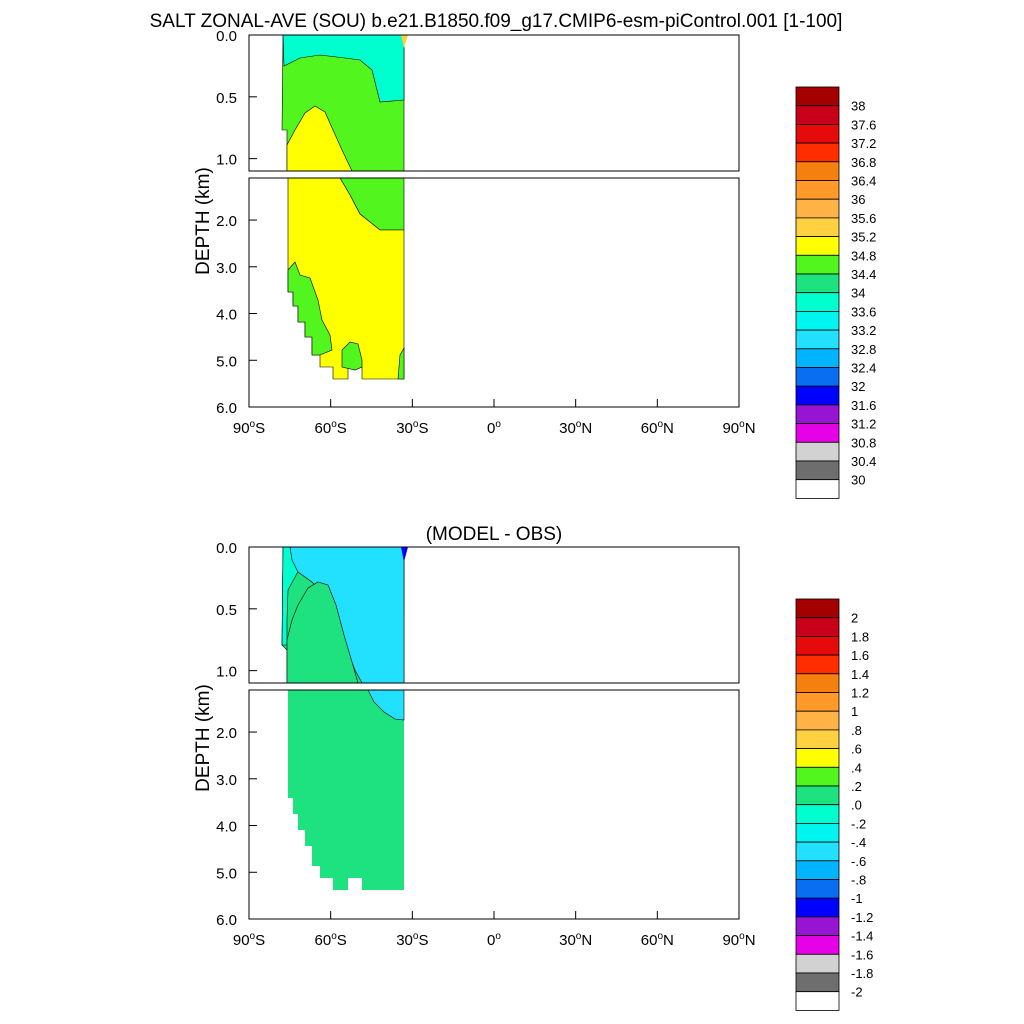  I want to click on x-tick-label: 90oN, so click(738, 940).